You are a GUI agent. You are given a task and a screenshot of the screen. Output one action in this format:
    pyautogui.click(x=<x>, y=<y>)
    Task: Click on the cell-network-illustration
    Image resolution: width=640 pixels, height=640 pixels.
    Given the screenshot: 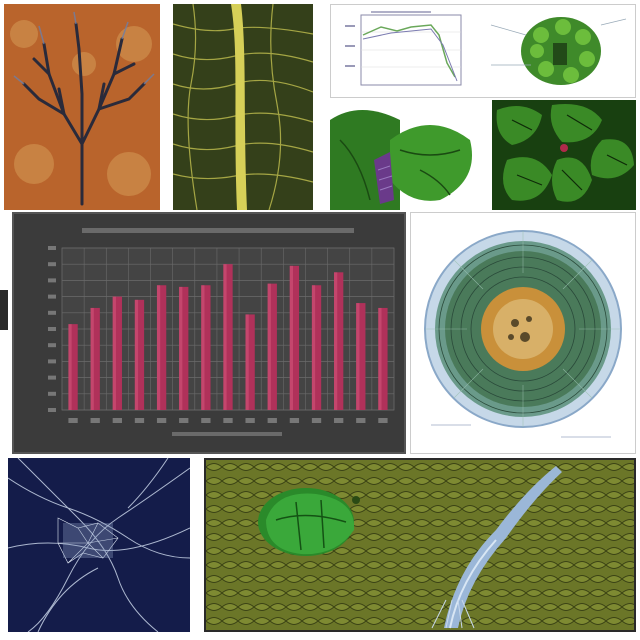 What is the action you would take?
    pyautogui.click(x=99, y=545)
    